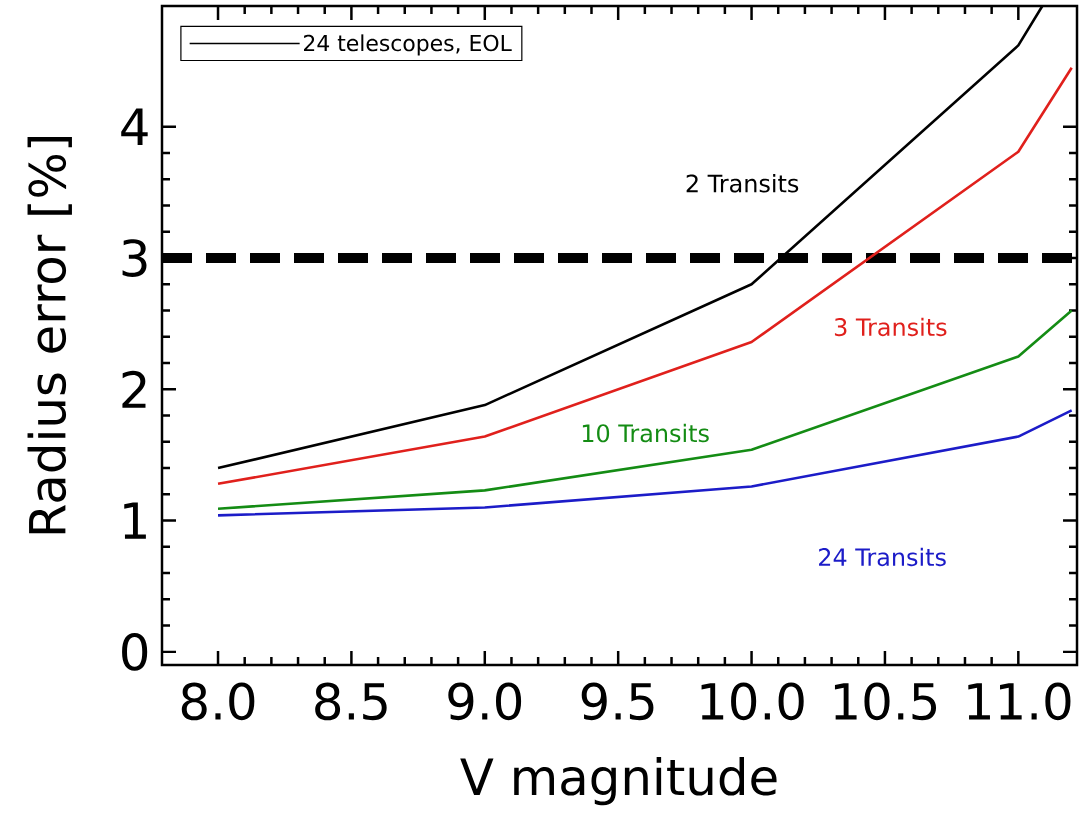  Describe the element at coordinates (752, 701) in the screenshot. I see `x-tick-label: 10.0` at that location.